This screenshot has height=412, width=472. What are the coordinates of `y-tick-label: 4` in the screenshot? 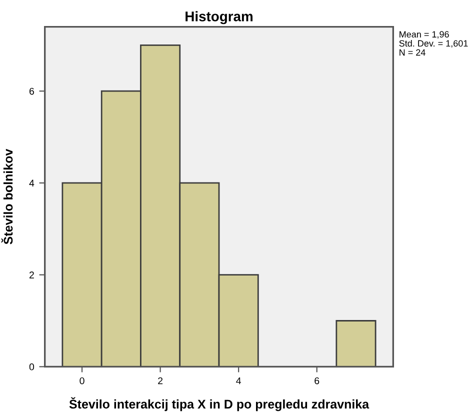 It's located at (31, 183).